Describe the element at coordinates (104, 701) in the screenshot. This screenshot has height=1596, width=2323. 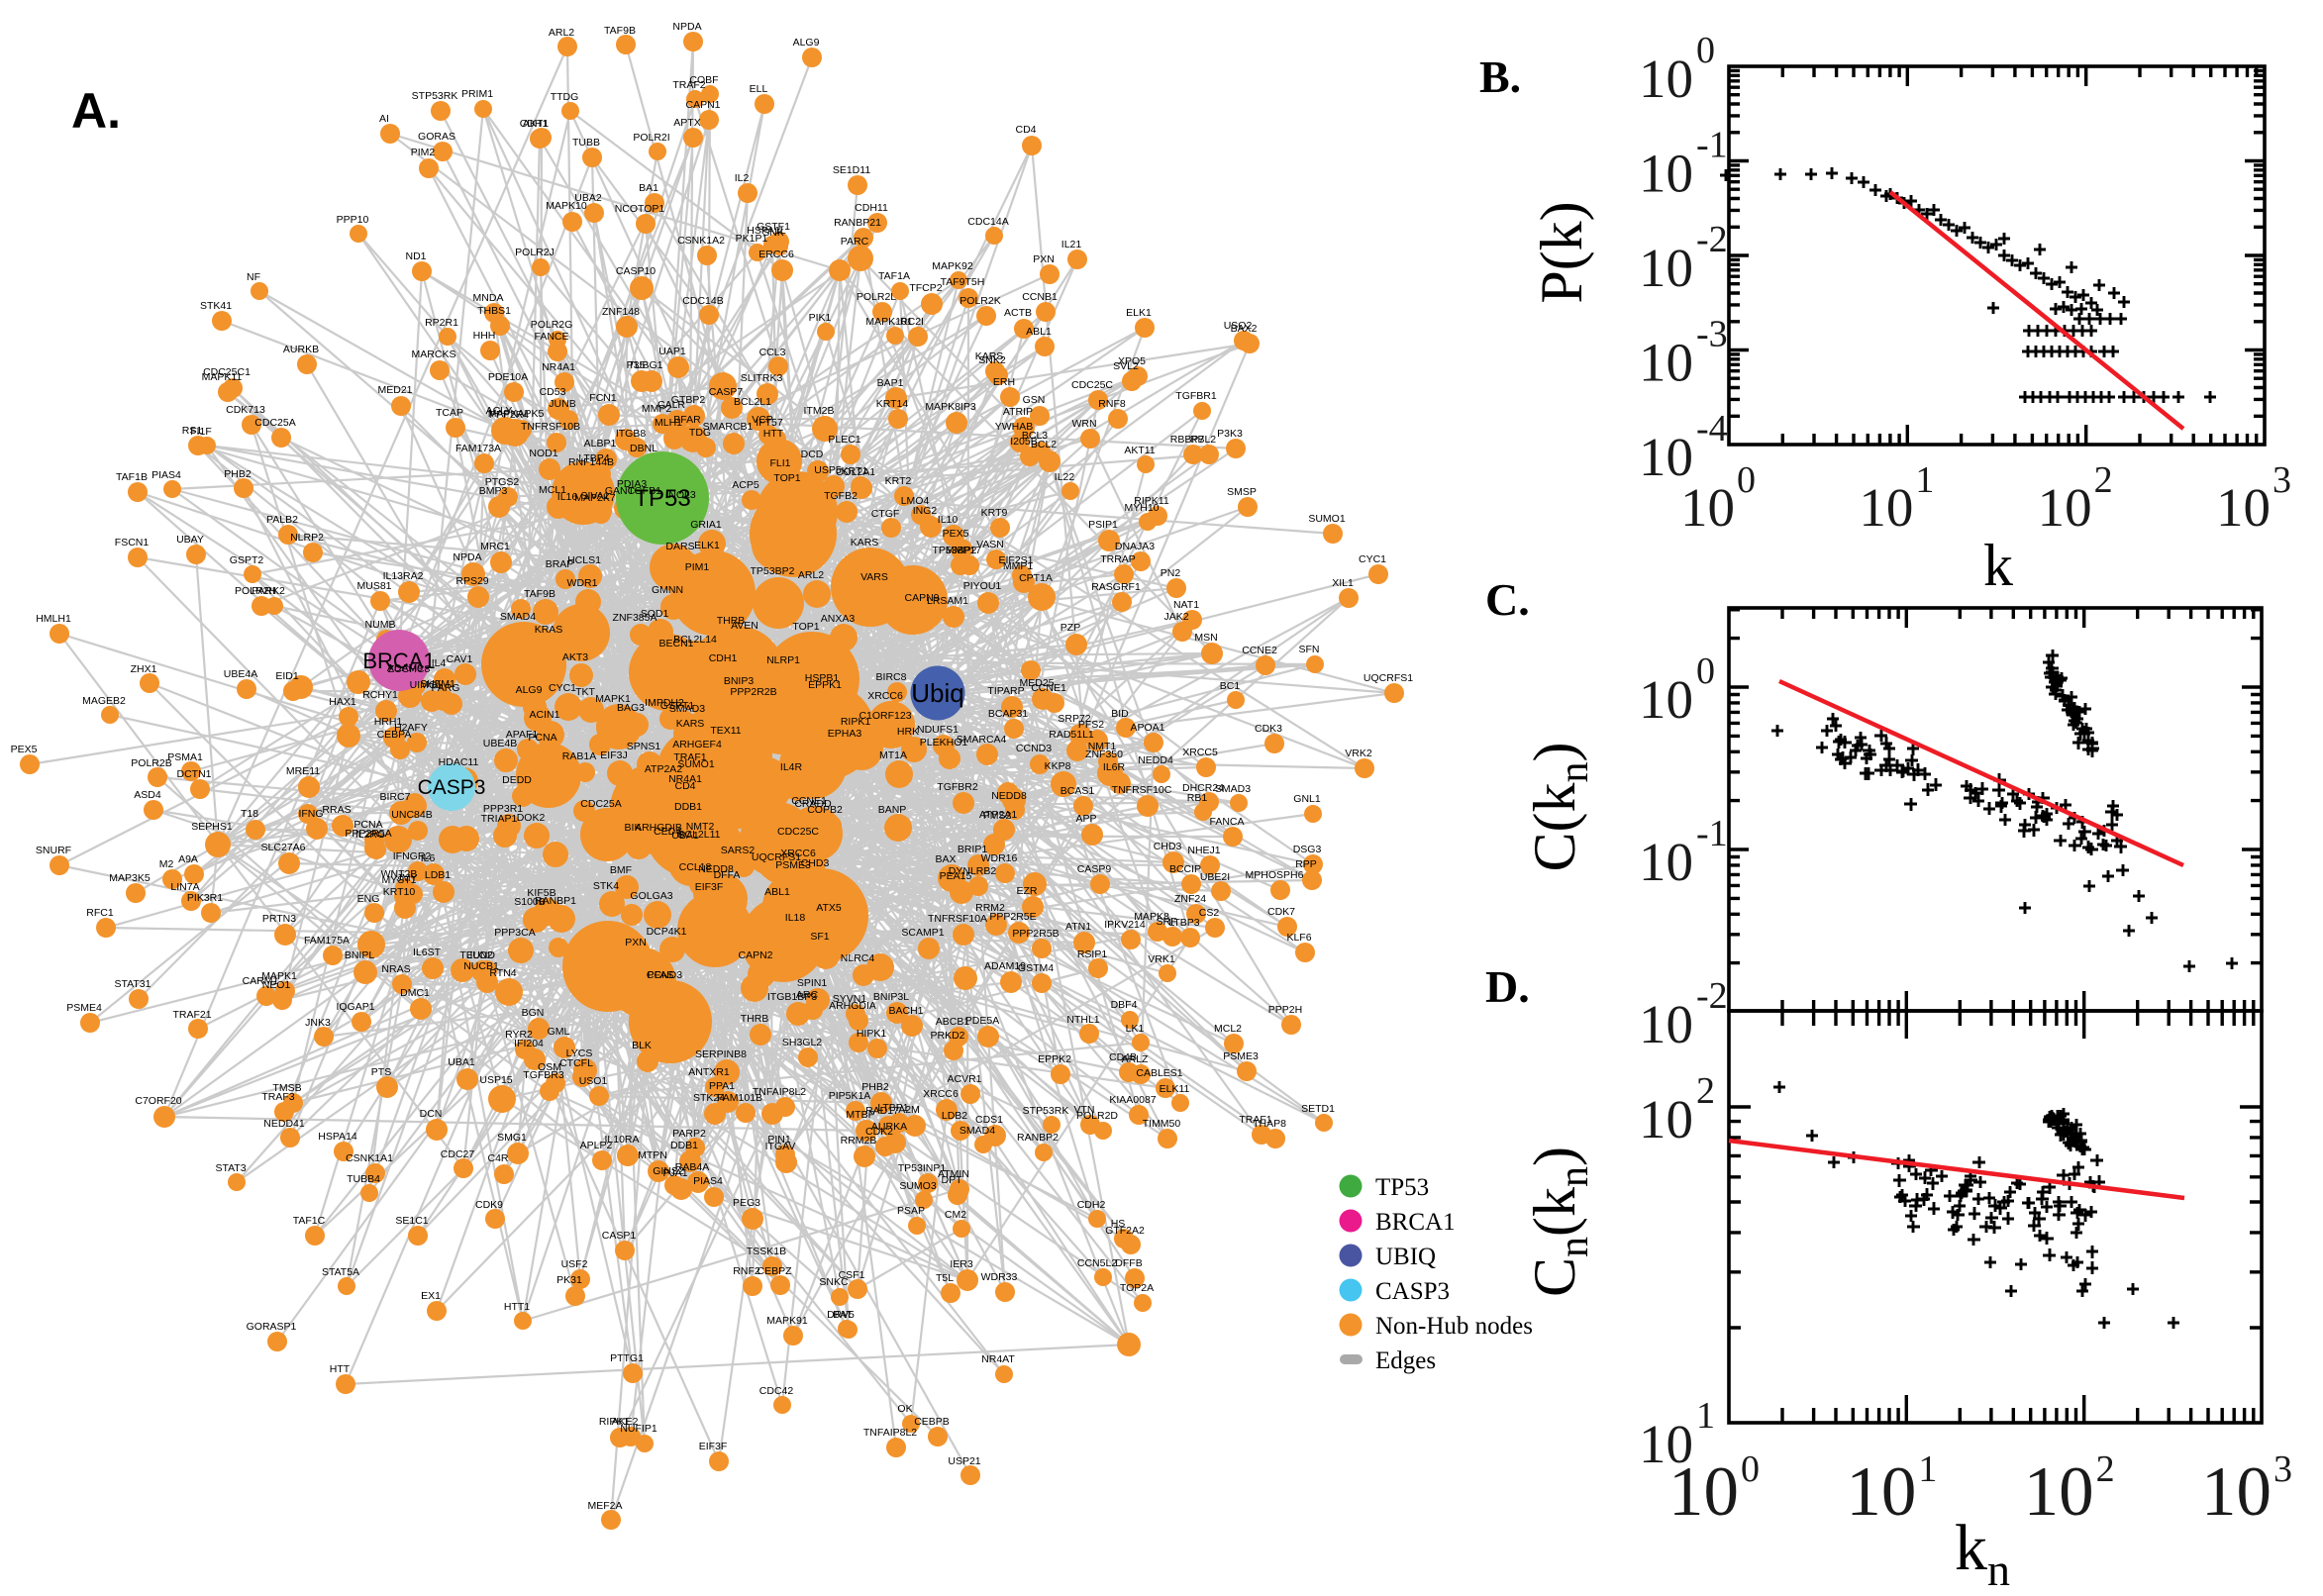
I see `svg-text: MAGEB2` at that location.